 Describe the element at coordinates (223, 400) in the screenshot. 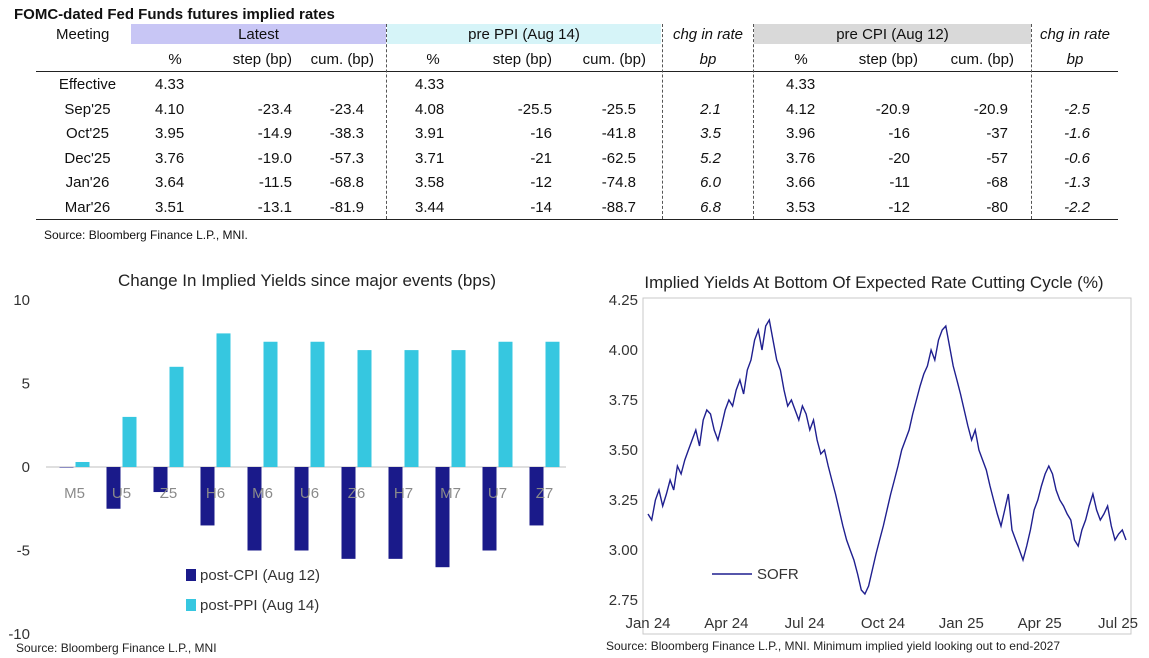

I see `post-ppi-bar-h6` at that location.